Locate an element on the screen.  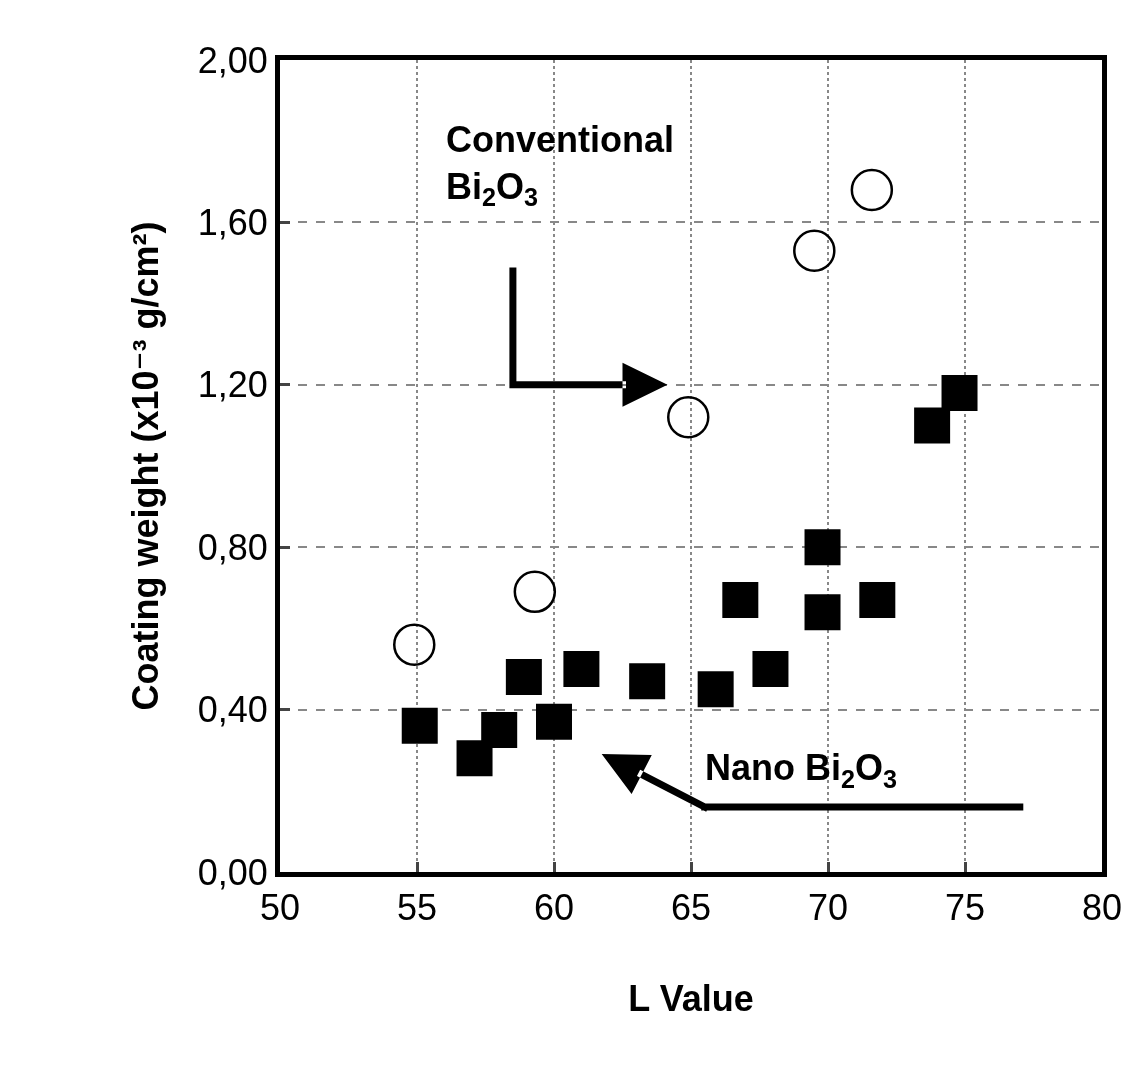
x-tick-label: 60 is located at coordinates (554, 908).